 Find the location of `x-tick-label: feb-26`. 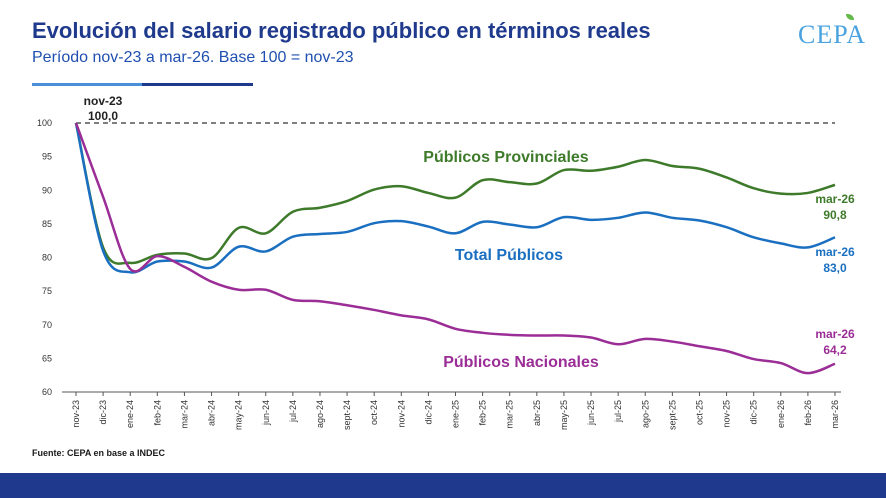

x-tick-label: feb-26 is located at coordinates (808, 413).